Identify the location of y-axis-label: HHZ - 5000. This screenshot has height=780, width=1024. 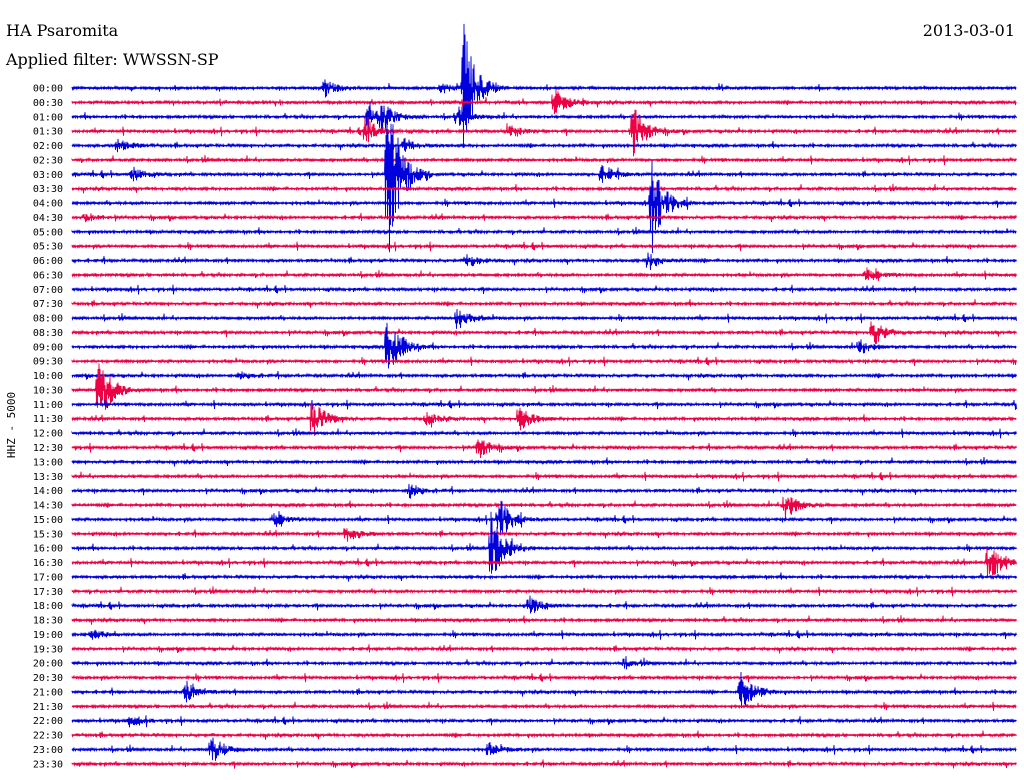
(11, 425).